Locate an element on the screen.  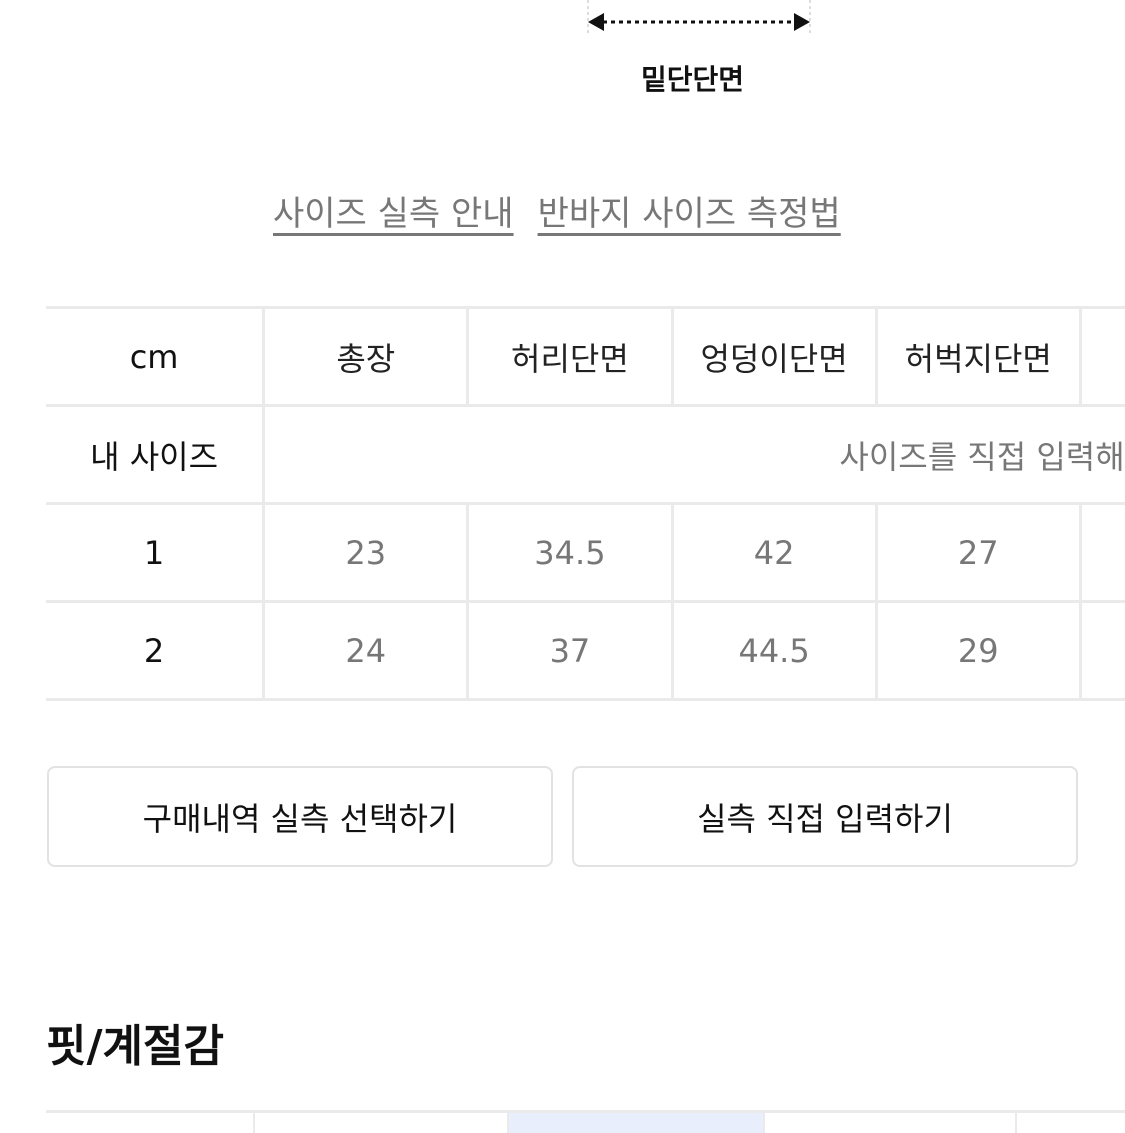
size-cell: 1 is located at coordinates (156, 553).